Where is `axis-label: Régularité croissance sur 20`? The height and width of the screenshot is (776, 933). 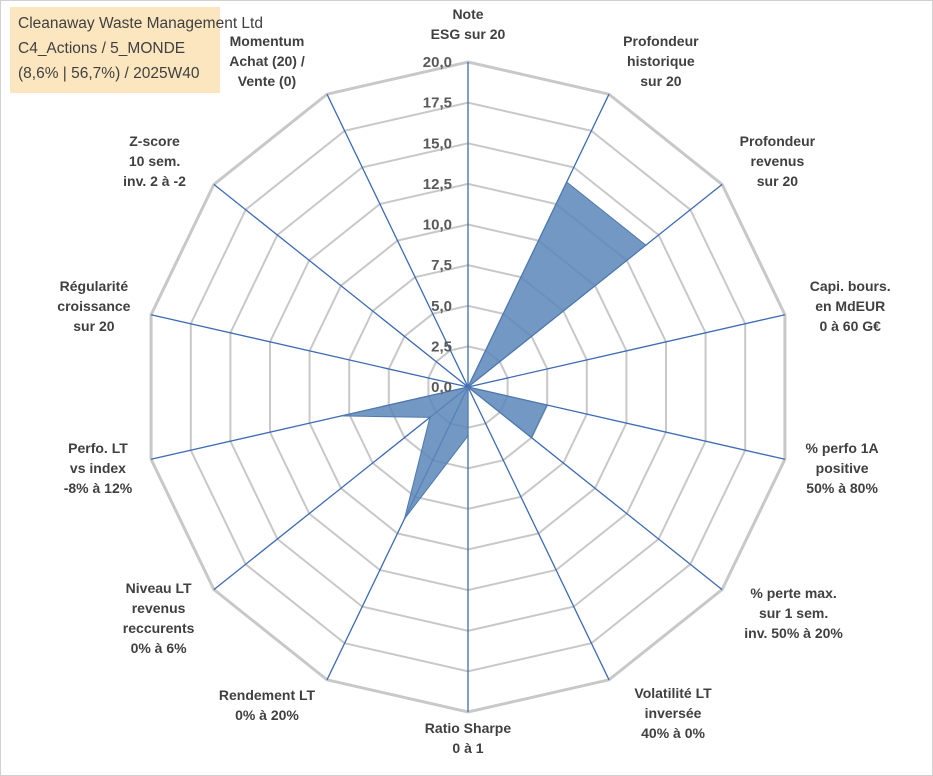
axis-label: Régularité croissance sur 20 is located at coordinates (94, 306).